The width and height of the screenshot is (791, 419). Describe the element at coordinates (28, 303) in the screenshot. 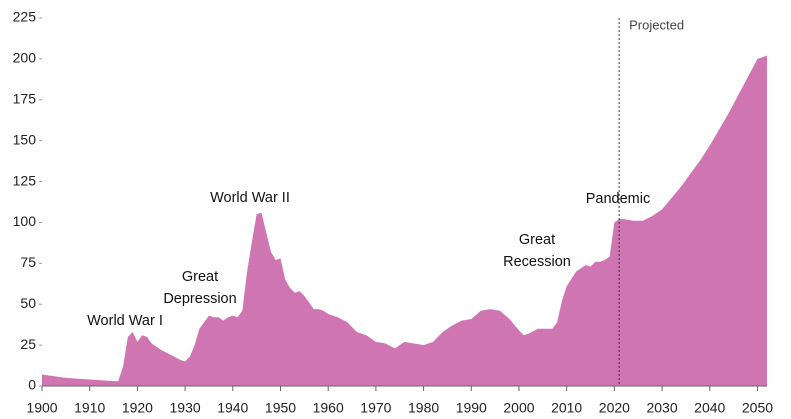

I see `y-tick-label: 50` at that location.